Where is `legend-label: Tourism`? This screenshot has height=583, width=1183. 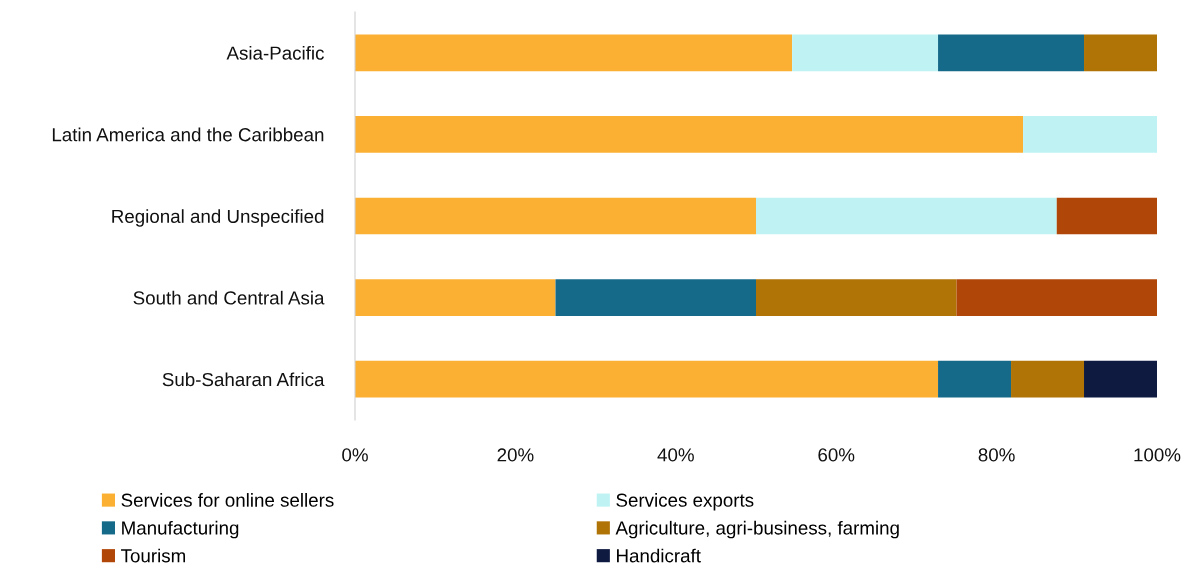 legend-label: Tourism is located at coordinates (153, 555).